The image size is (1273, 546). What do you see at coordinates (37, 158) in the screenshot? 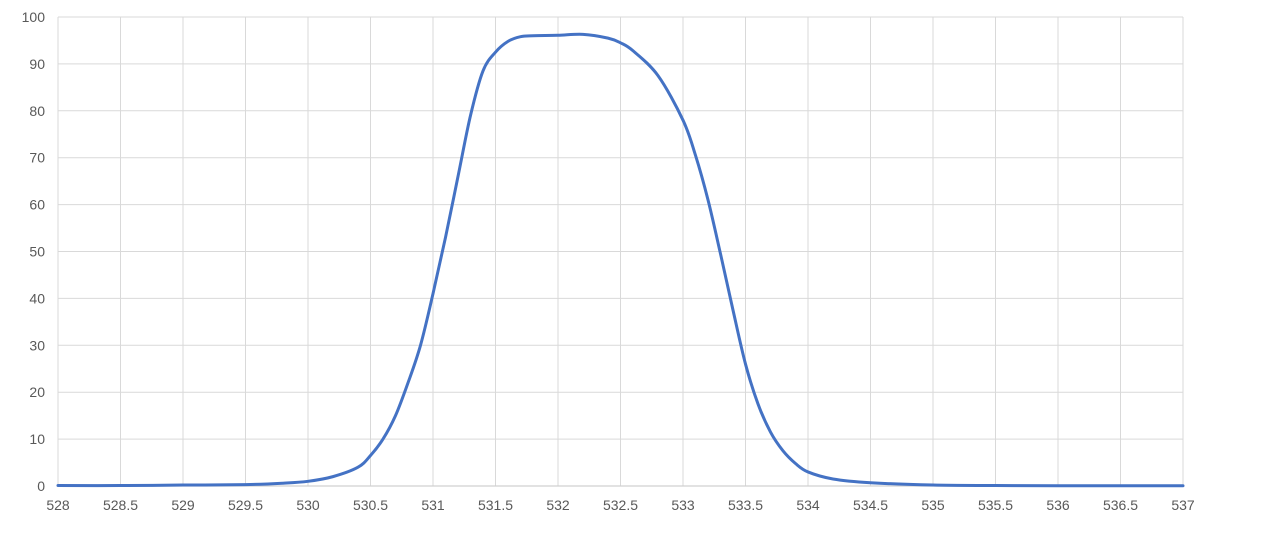
I see `y-tick-label: 70` at bounding box center [37, 158].